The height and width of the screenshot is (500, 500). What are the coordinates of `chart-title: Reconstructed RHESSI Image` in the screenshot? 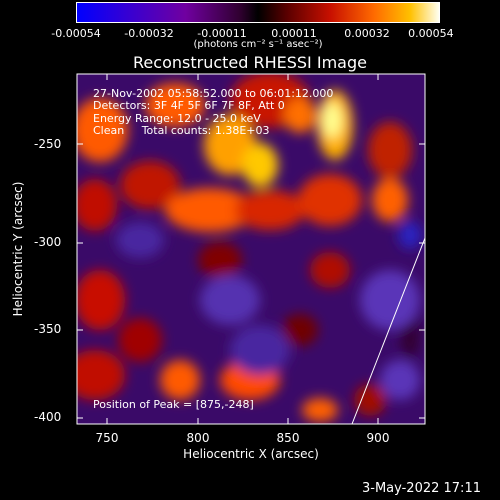 It's located at (250, 62).